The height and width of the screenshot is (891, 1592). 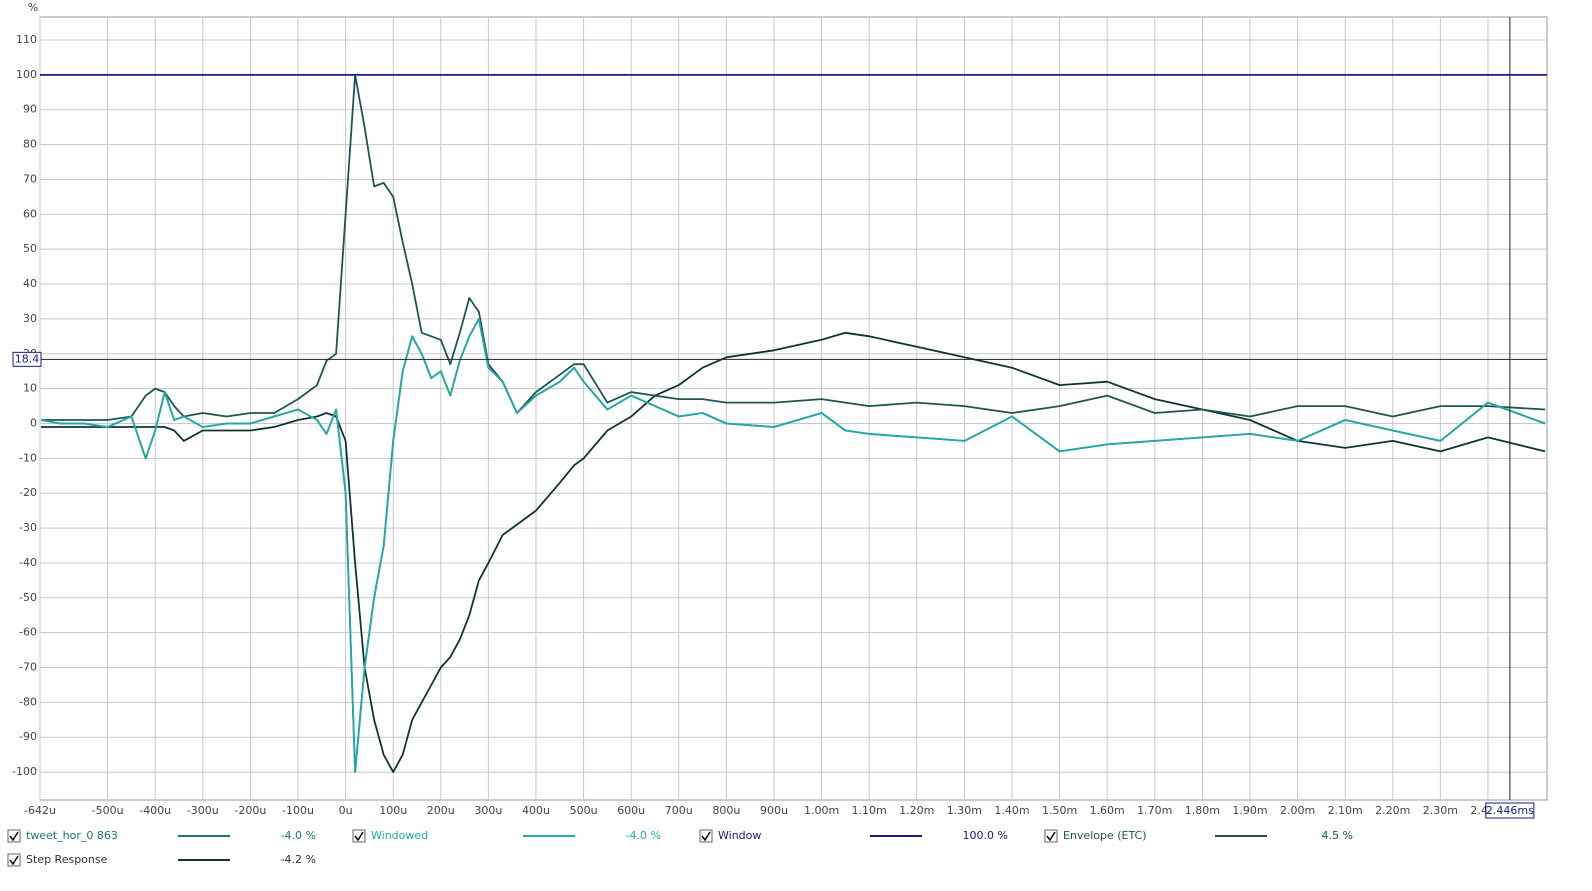 What do you see at coordinates (33, 7) in the screenshot?
I see `y-axis-label: %` at bounding box center [33, 7].